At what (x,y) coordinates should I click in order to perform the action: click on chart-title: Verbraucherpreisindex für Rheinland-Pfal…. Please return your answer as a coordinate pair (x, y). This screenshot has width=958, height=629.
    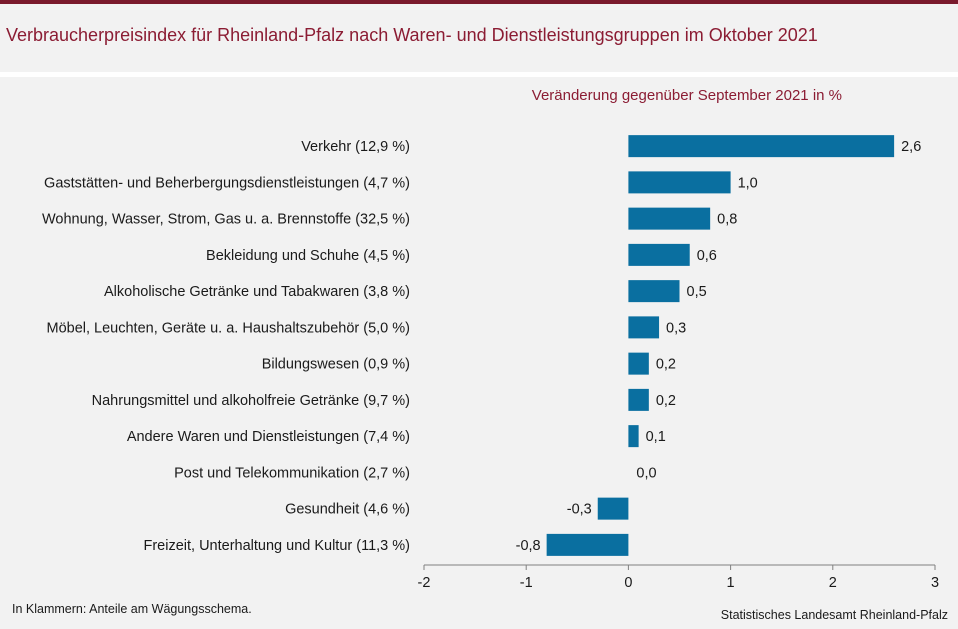
    Looking at the image, I should click on (412, 35).